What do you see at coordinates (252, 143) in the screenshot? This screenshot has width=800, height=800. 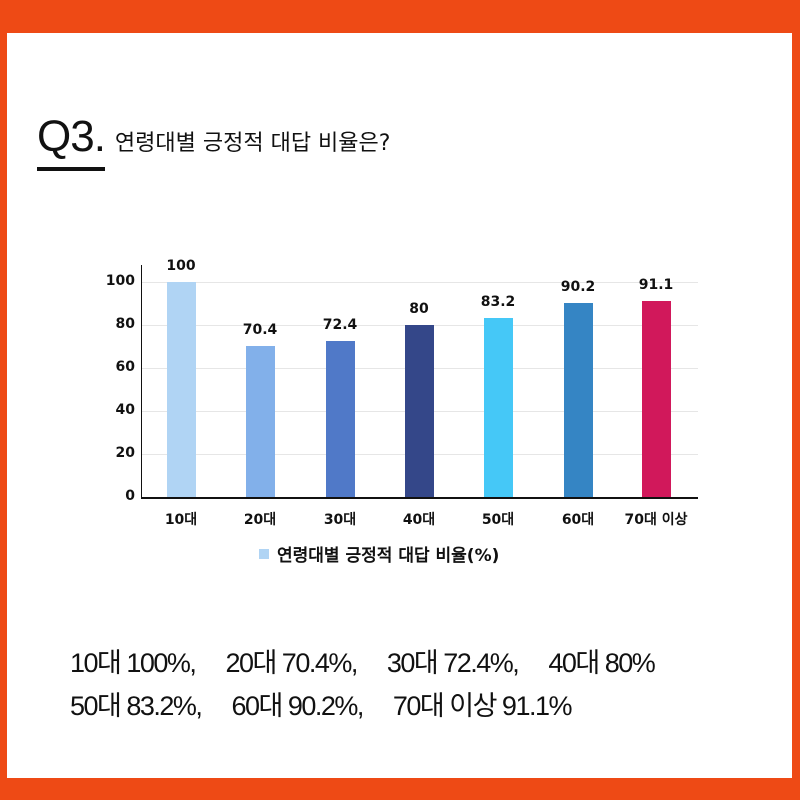 I see `question-text: 연령대별 긍정적 대답 비율은?` at bounding box center [252, 143].